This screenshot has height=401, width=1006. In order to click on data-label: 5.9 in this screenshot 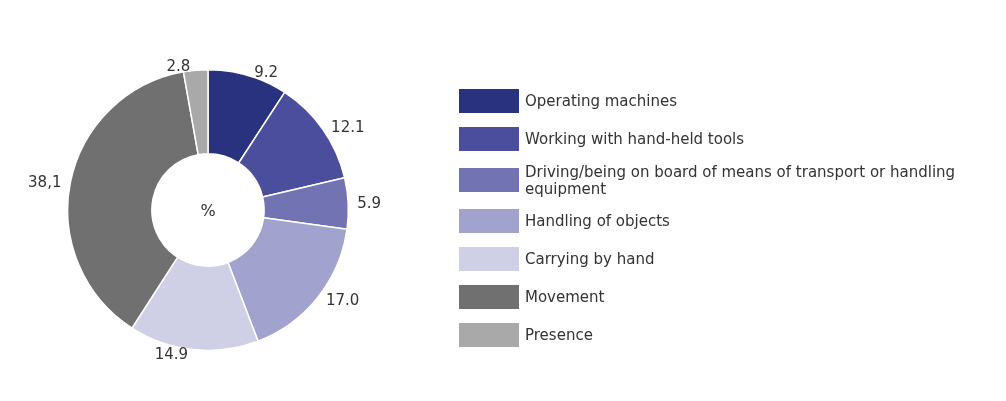, I will do `click(369, 203)`.